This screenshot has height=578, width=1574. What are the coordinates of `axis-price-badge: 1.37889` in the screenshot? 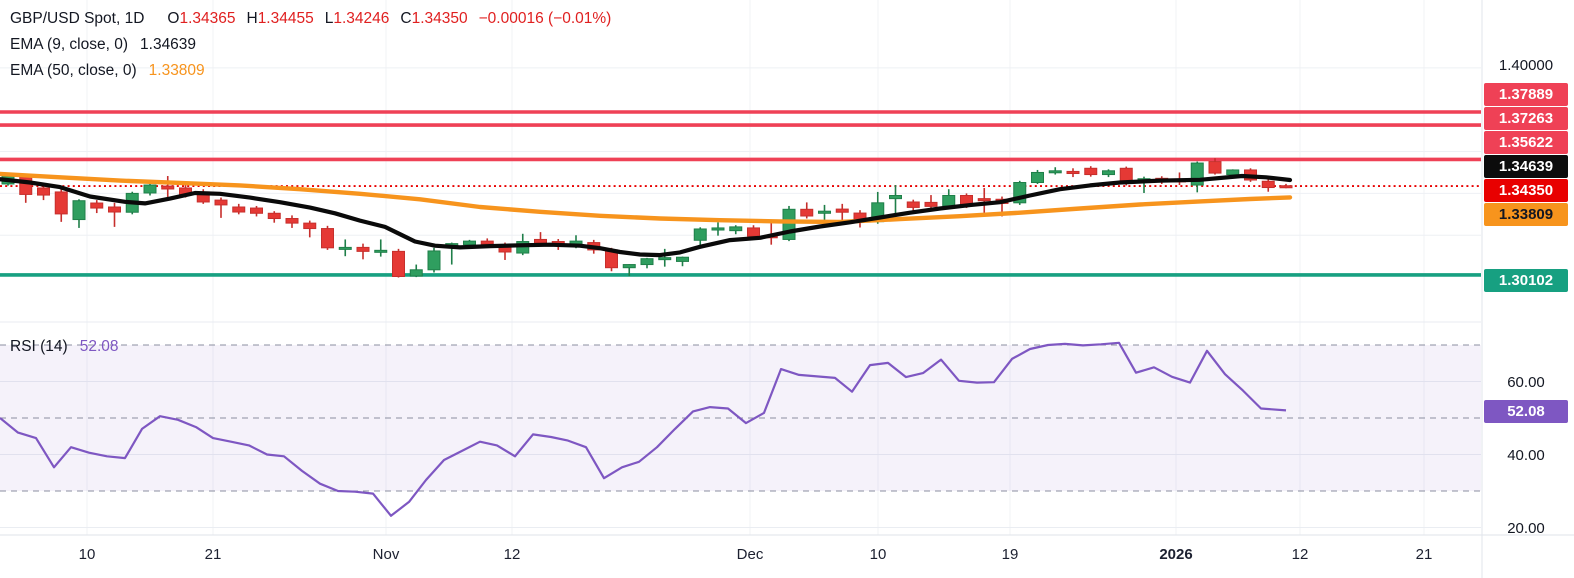 It's located at (1526, 94).